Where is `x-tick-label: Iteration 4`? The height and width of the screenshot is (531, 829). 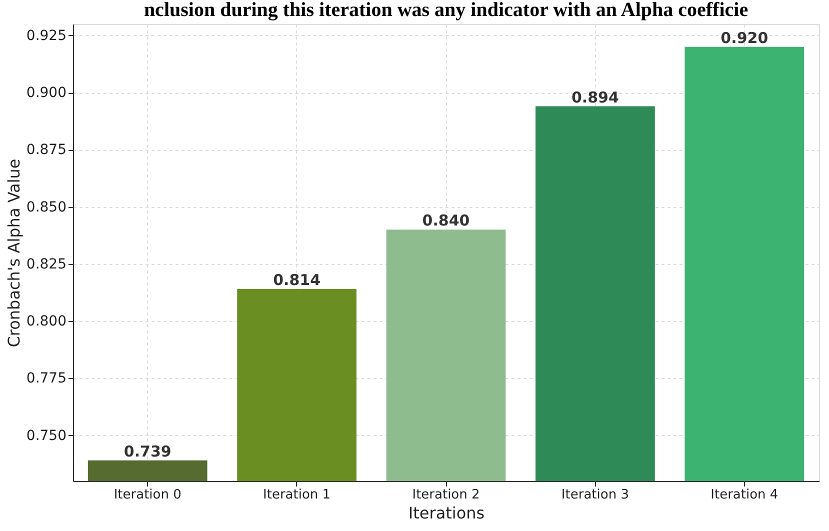 x-tick-label: Iteration 4 is located at coordinates (744, 495).